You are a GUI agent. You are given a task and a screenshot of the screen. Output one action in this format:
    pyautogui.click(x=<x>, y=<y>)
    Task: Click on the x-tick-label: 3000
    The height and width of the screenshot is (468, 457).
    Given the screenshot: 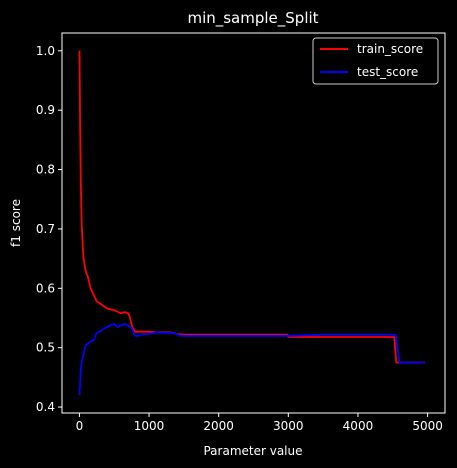 What is the action you would take?
    pyautogui.click(x=288, y=426)
    